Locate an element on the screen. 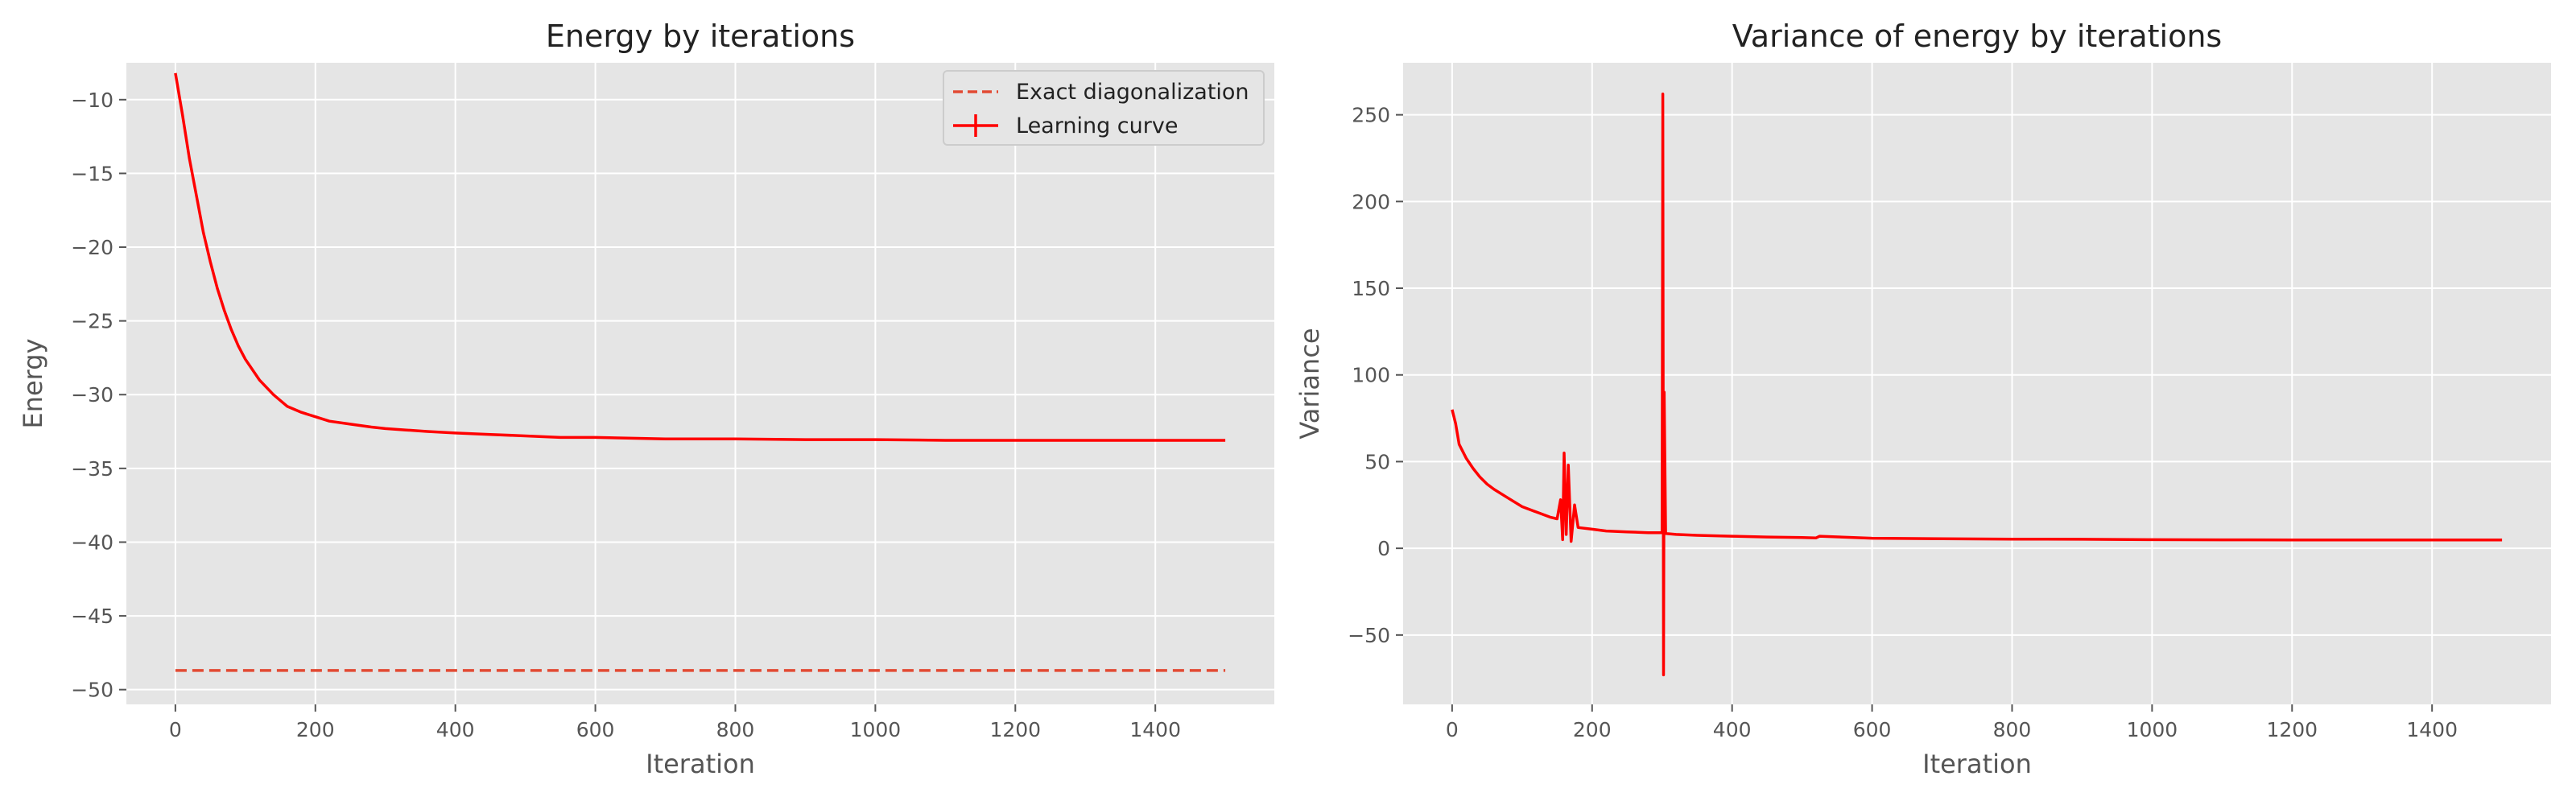 The image size is (2576, 805). variance-x-tick-label: 400 is located at coordinates (1732, 729).